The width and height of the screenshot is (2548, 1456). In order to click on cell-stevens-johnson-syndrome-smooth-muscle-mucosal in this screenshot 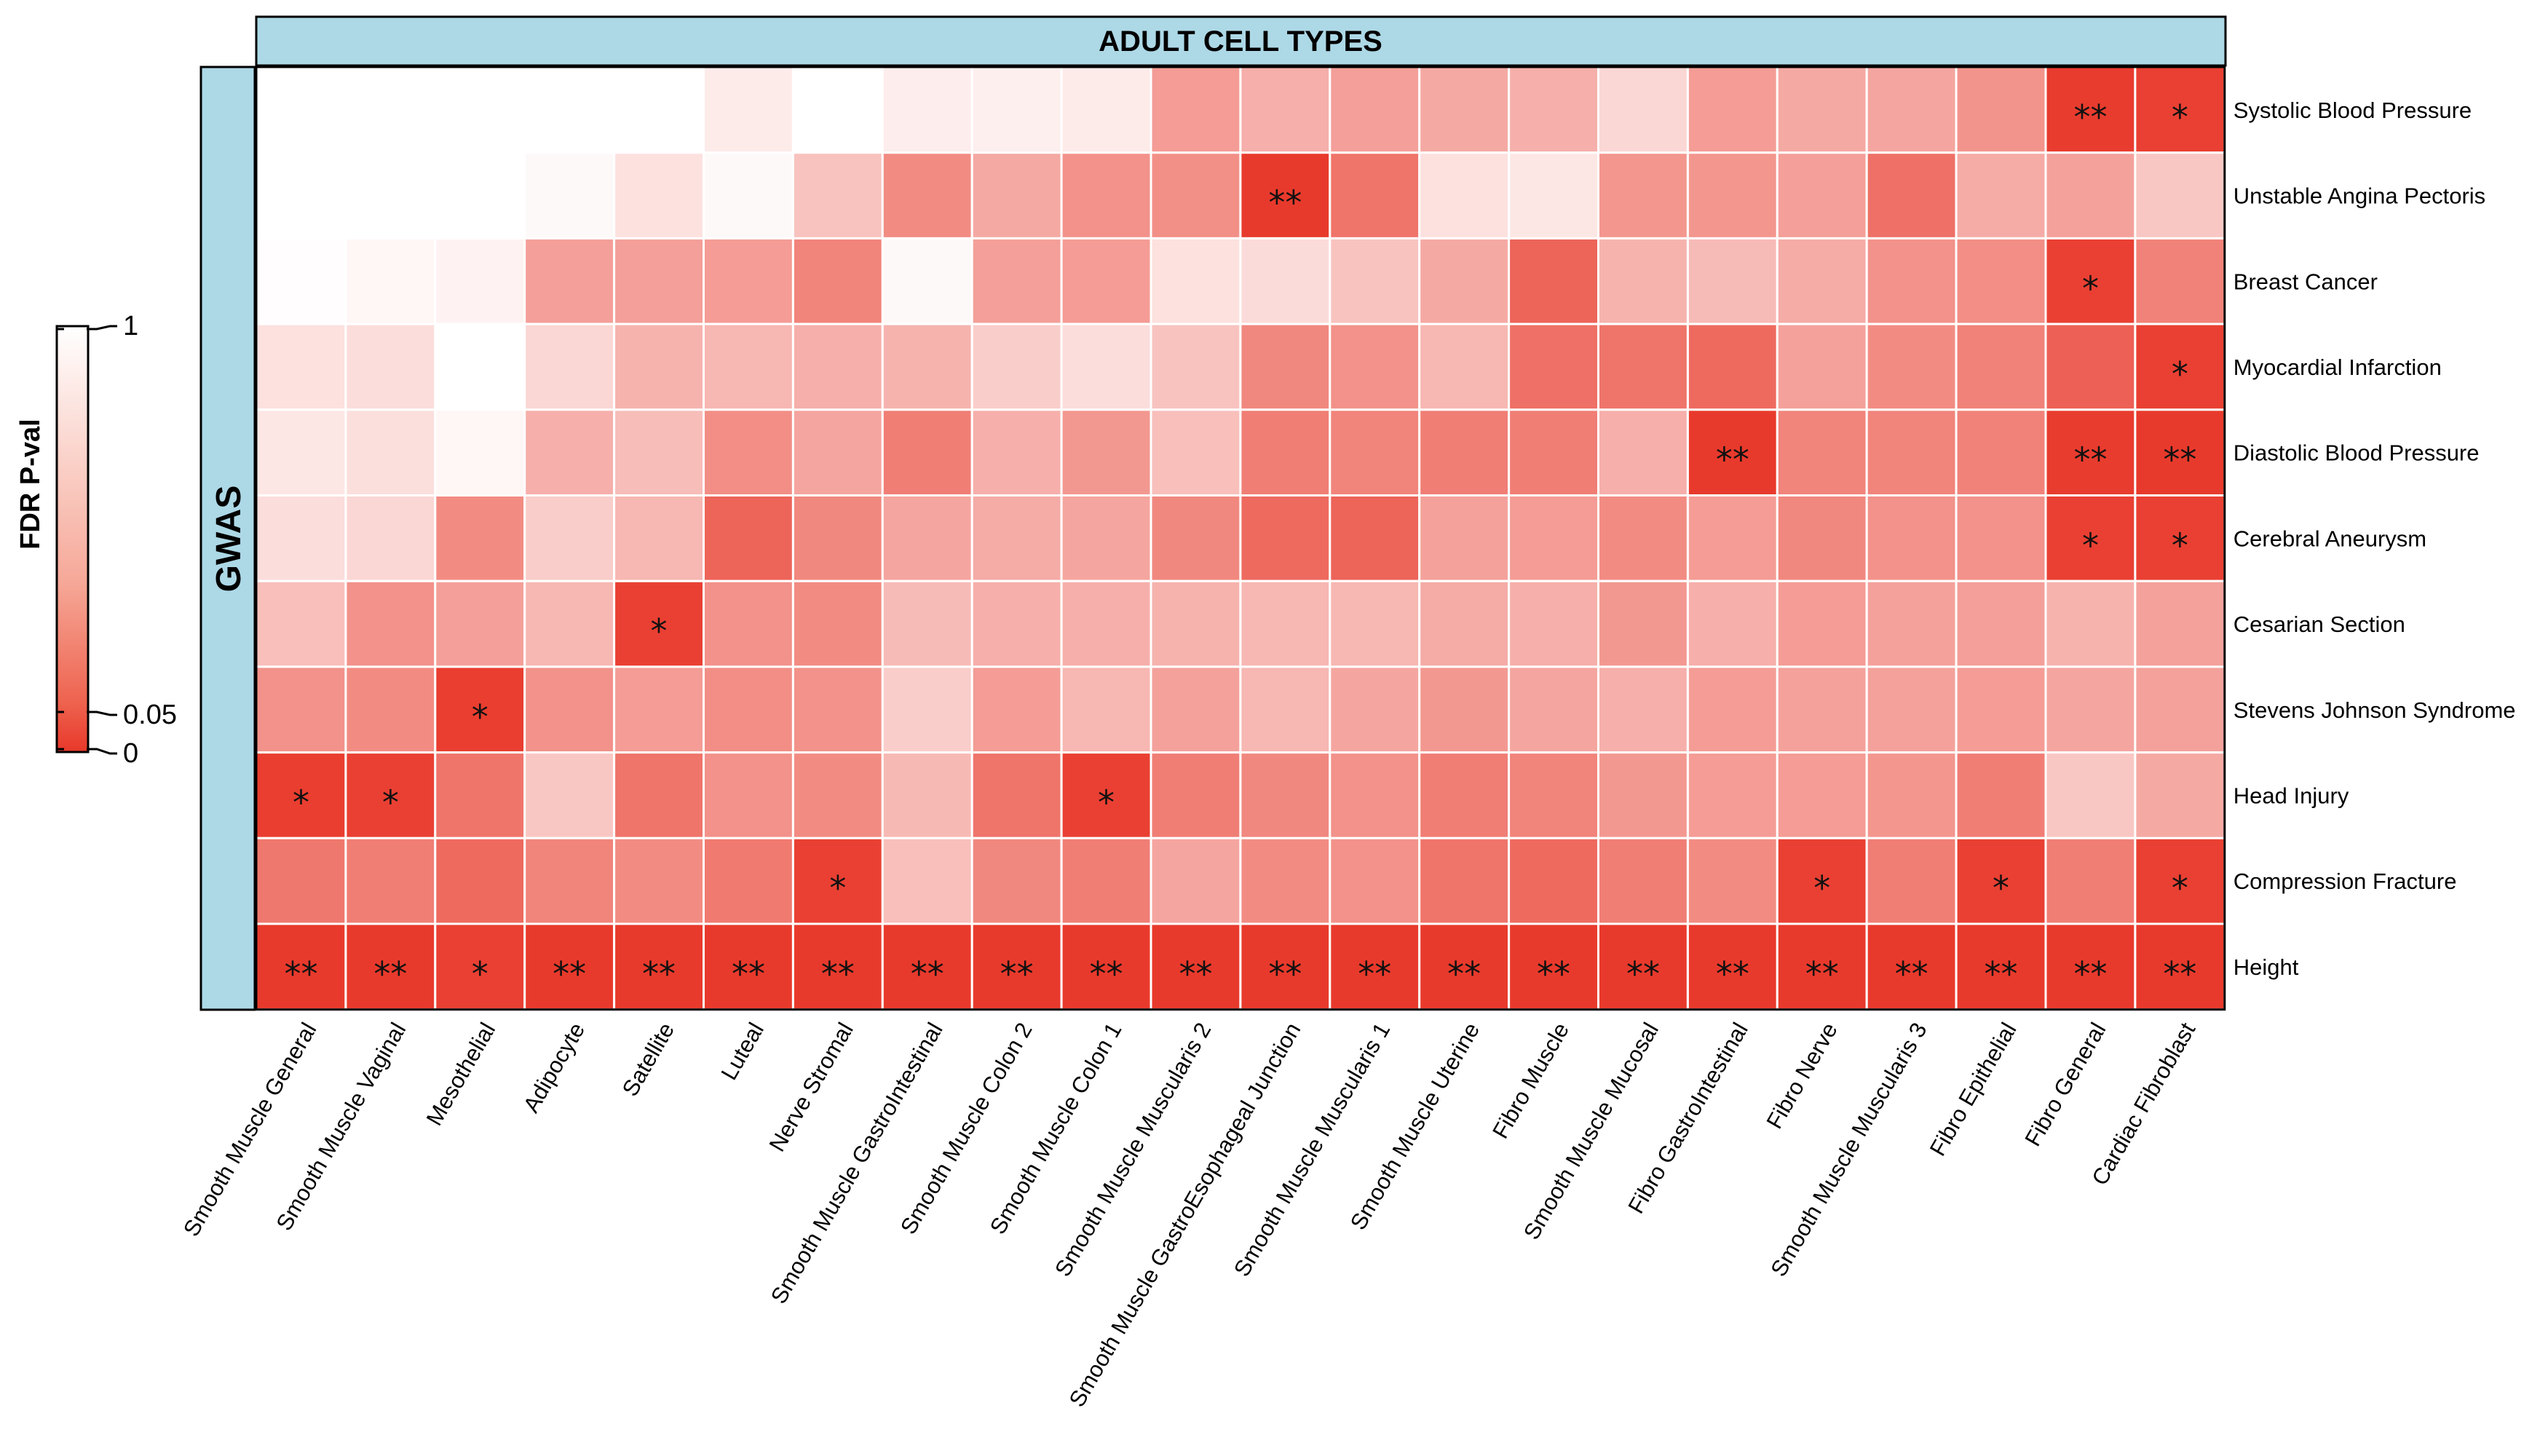, I will do `click(1643, 709)`.